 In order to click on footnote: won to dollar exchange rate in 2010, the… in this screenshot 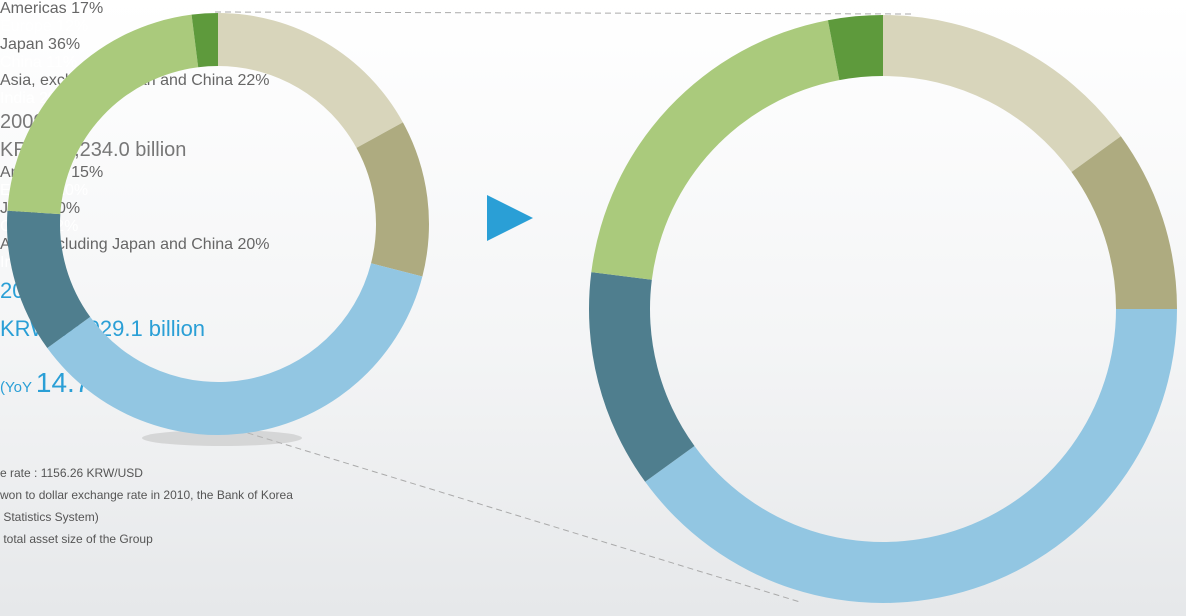, I will do `click(146, 495)`.